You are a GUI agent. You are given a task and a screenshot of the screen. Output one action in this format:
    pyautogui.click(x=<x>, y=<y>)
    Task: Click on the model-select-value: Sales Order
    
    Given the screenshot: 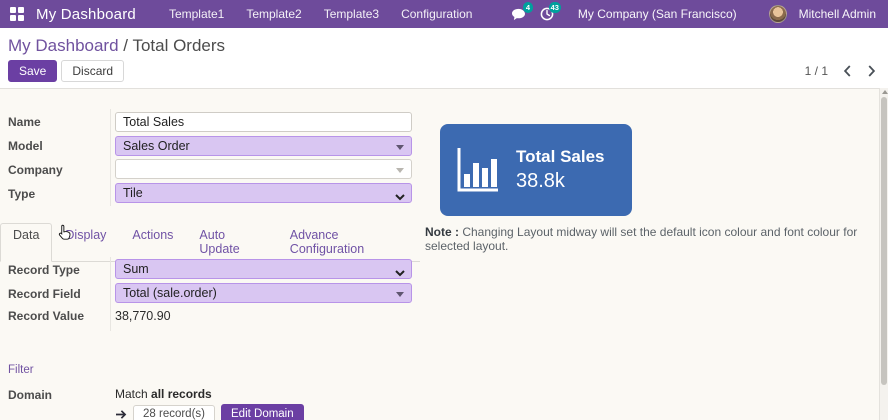 What is the action you would take?
    pyautogui.click(x=156, y=146)
    